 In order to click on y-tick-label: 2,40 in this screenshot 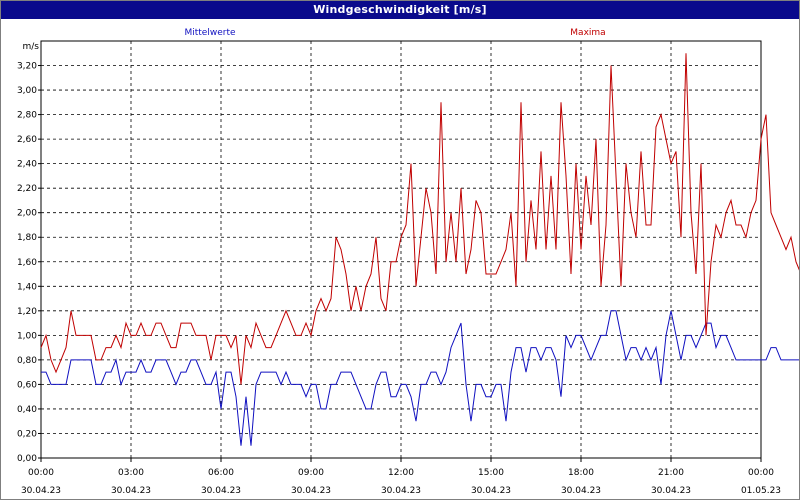, I will do `click(27, 165)`.